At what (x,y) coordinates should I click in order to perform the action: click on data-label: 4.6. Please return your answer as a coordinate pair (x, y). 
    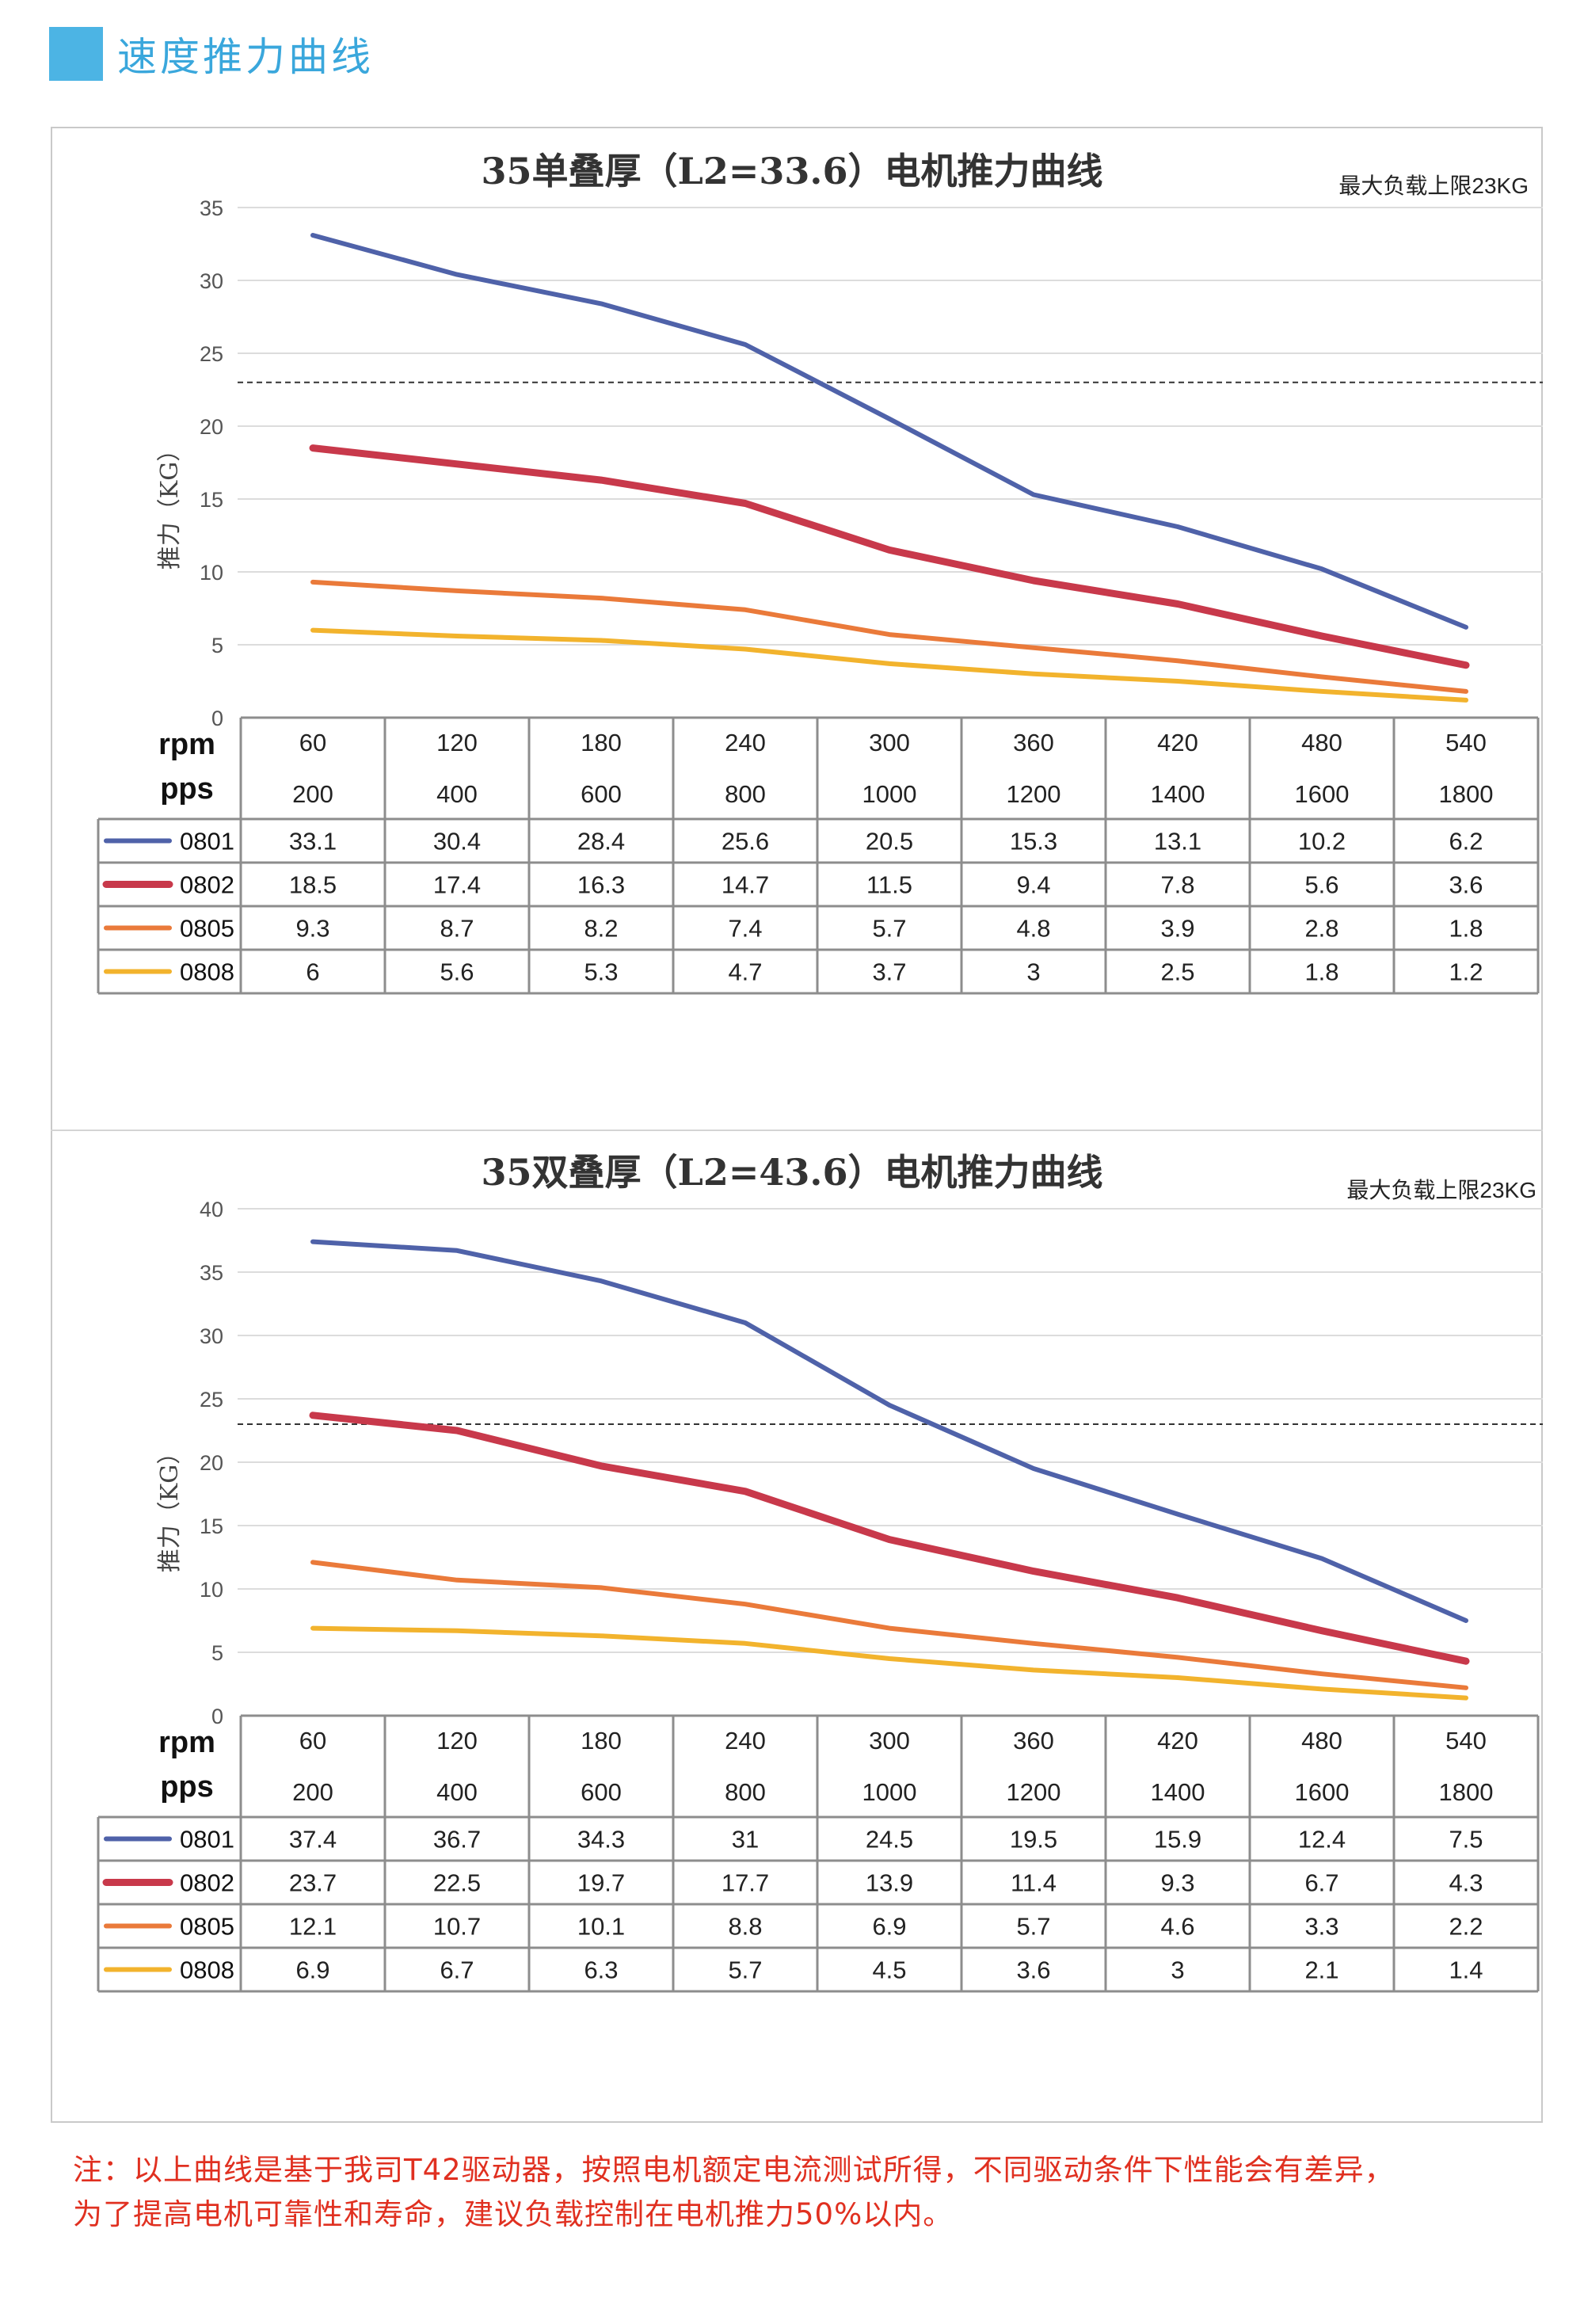
    Looking at the image, I should click on (1177, 1927).